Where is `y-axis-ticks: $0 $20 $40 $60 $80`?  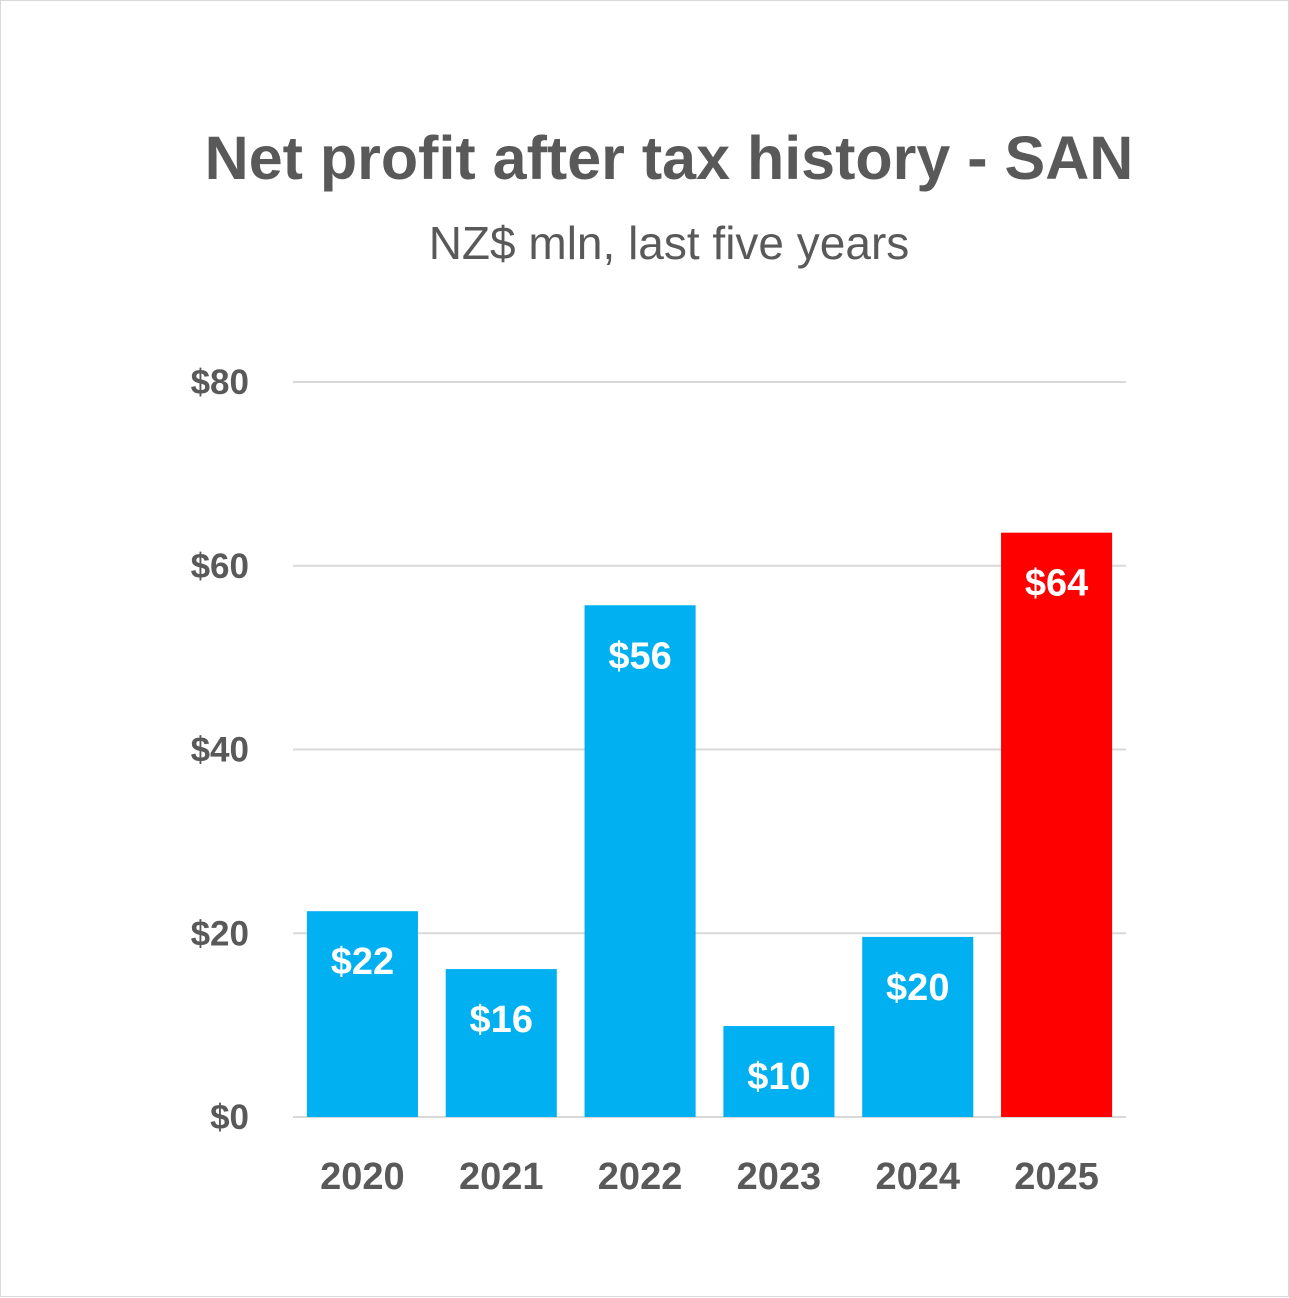
y-axis-ticks: $0 $20 $40 $60 $80 is located at coordinates (220, 750).